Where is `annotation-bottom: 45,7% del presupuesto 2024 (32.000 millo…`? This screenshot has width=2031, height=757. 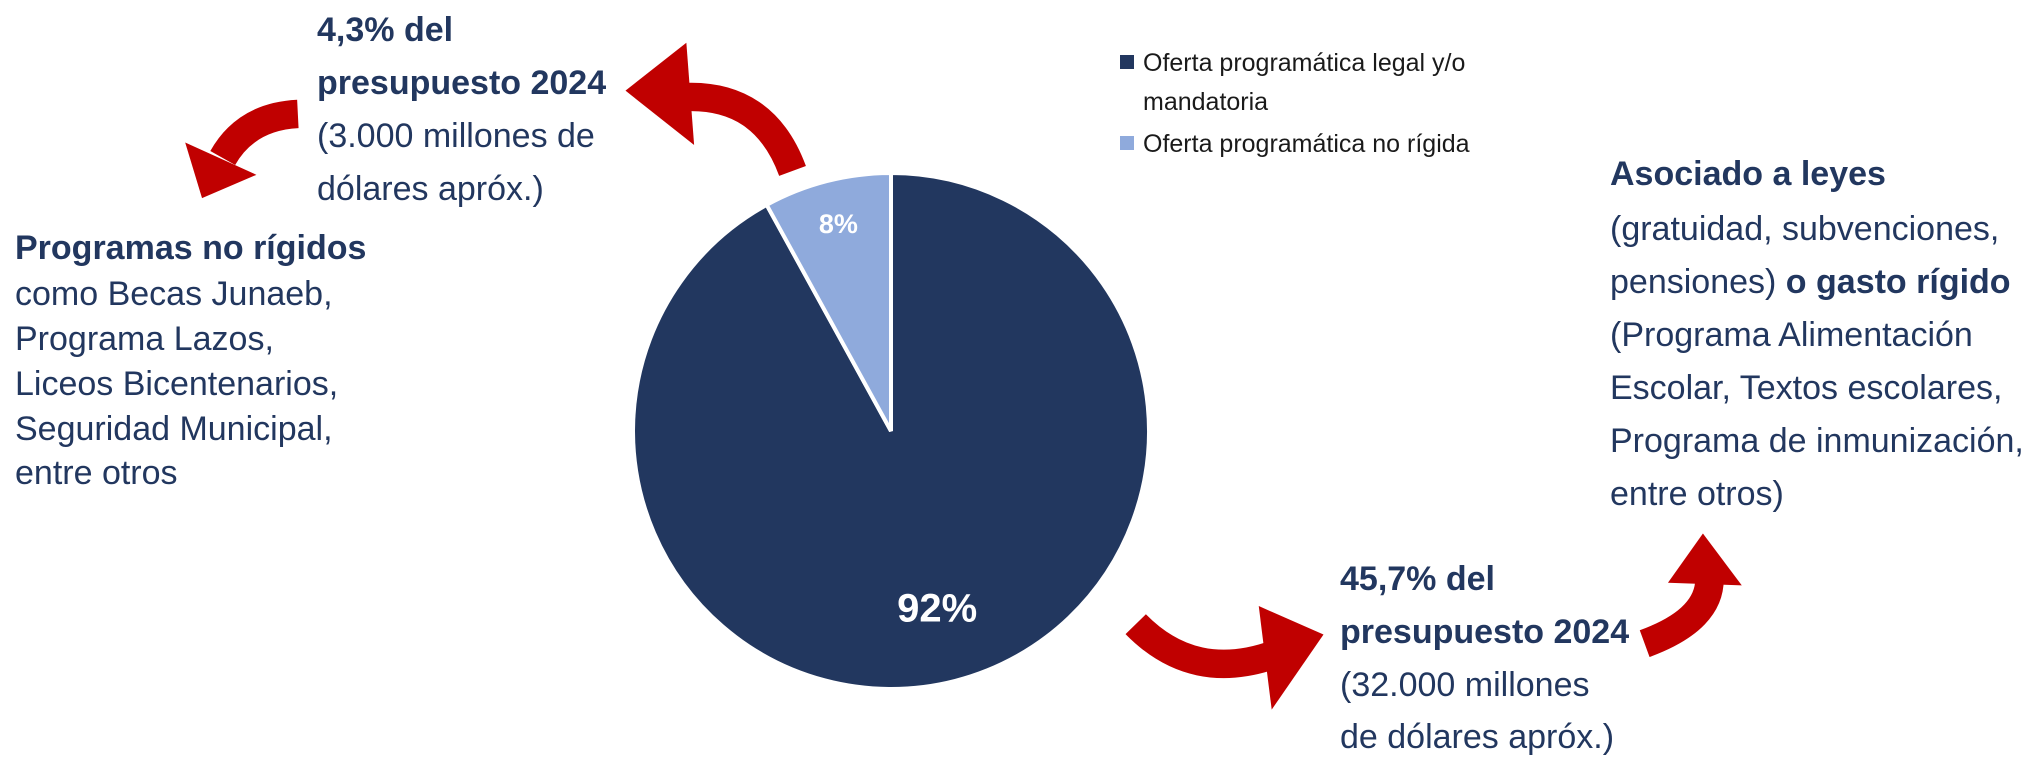 annotation-bottom: 45,7% del presupuesto 2024 (32.000 millo… is located at coordinates (1484, 658).